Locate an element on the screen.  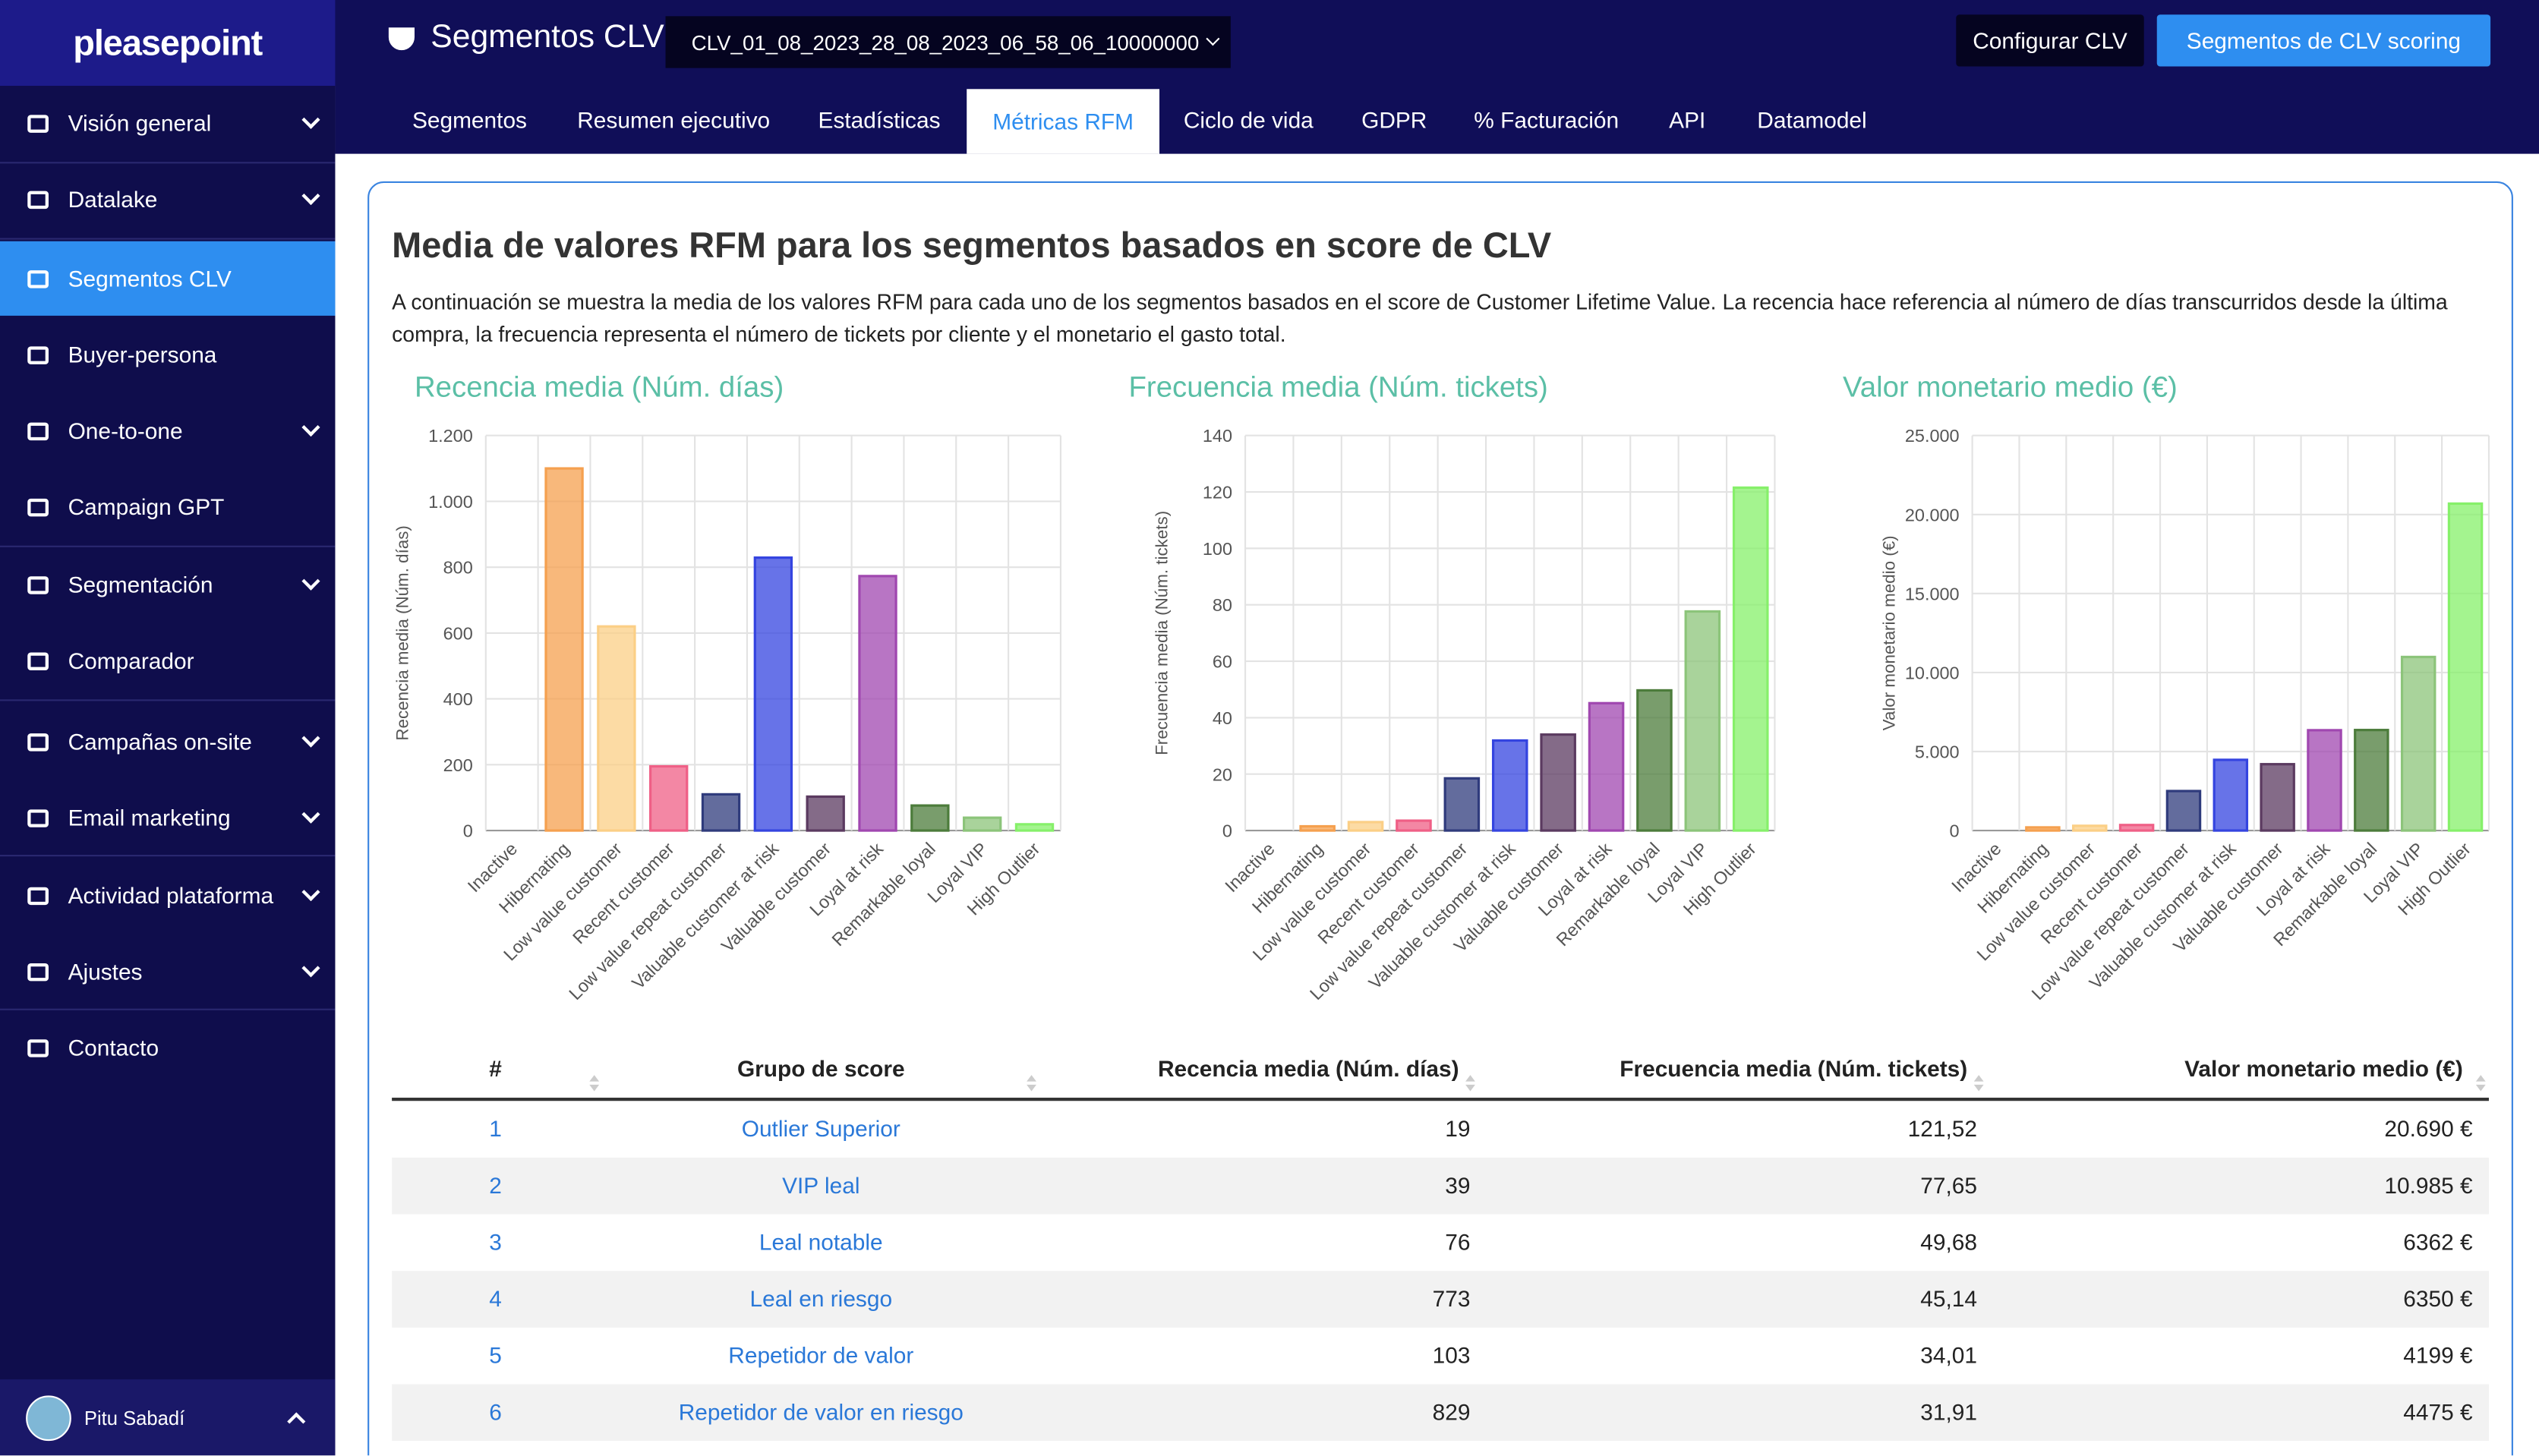
table-cell: 49,68 is located at coordinates (1949, 1241).